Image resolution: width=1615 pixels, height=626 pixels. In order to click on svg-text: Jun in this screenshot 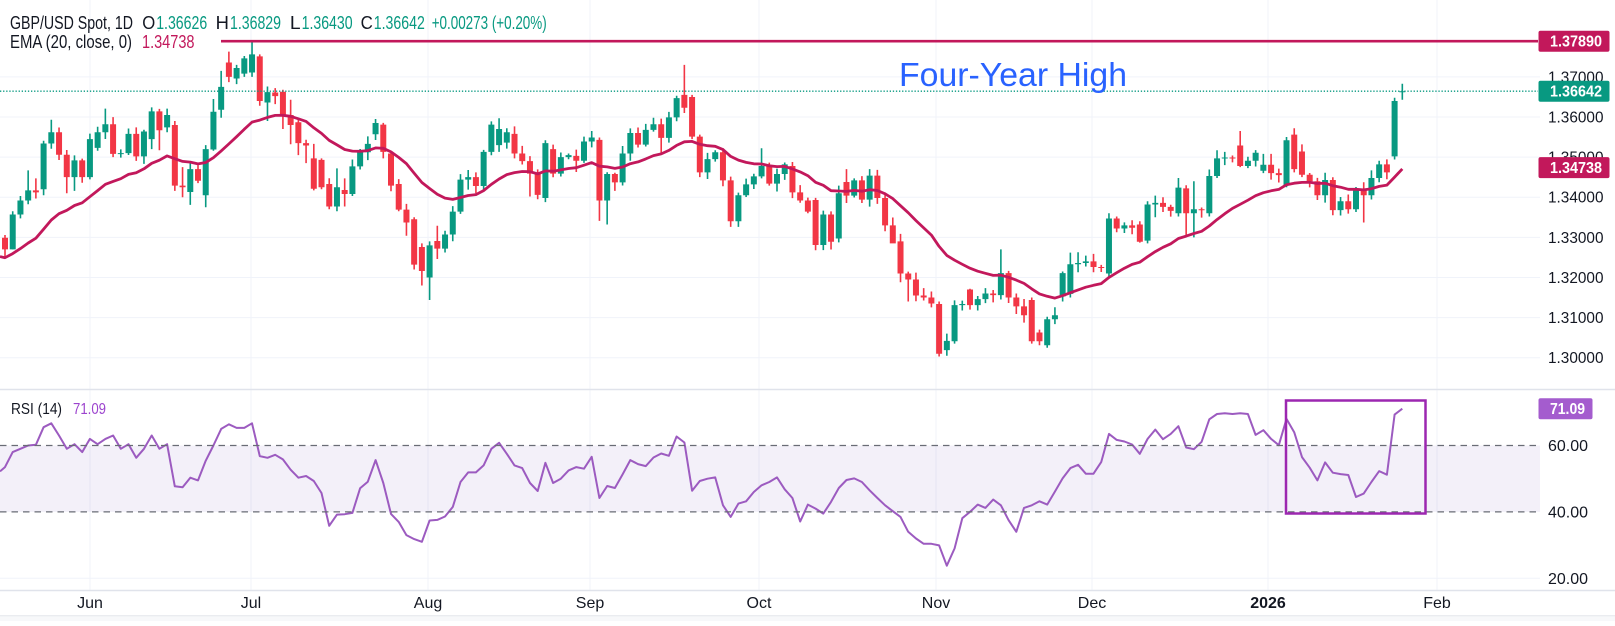, I will do `click(90, 603)`.